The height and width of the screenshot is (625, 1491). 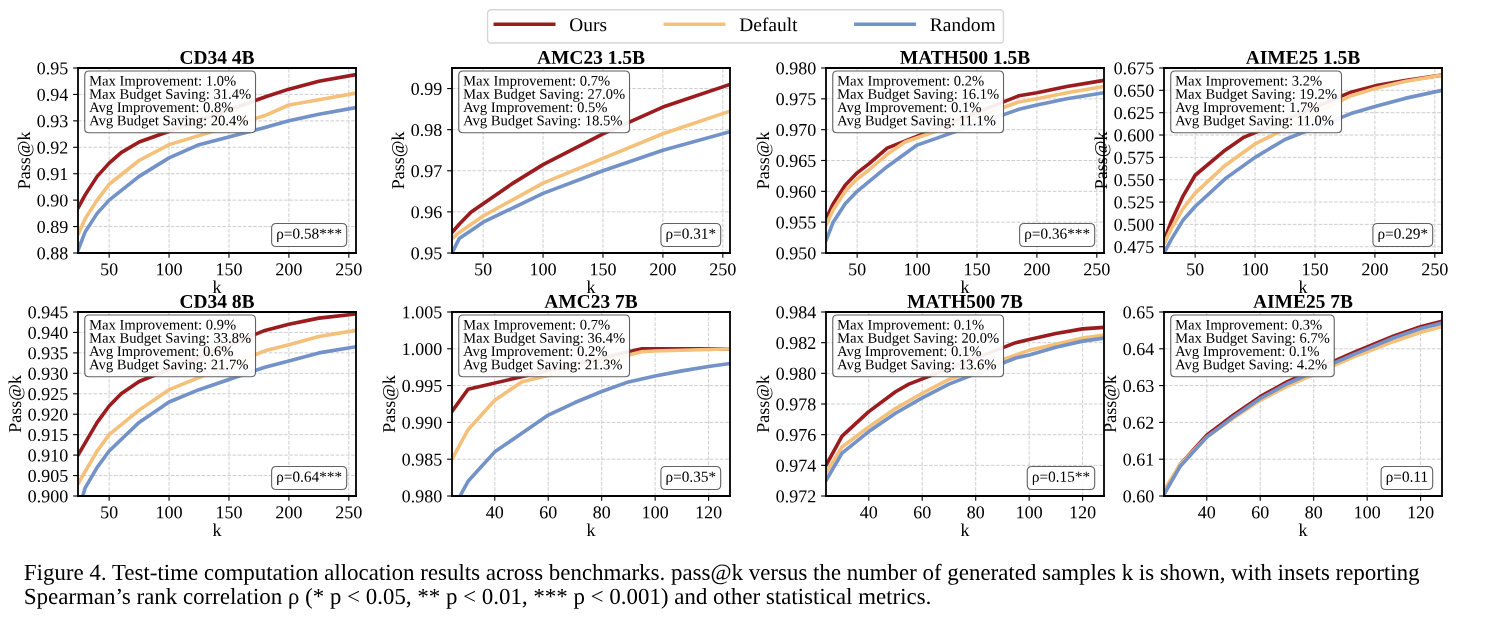 I want to click on y-tick-label: 0.88, so click(x=52, y=253).